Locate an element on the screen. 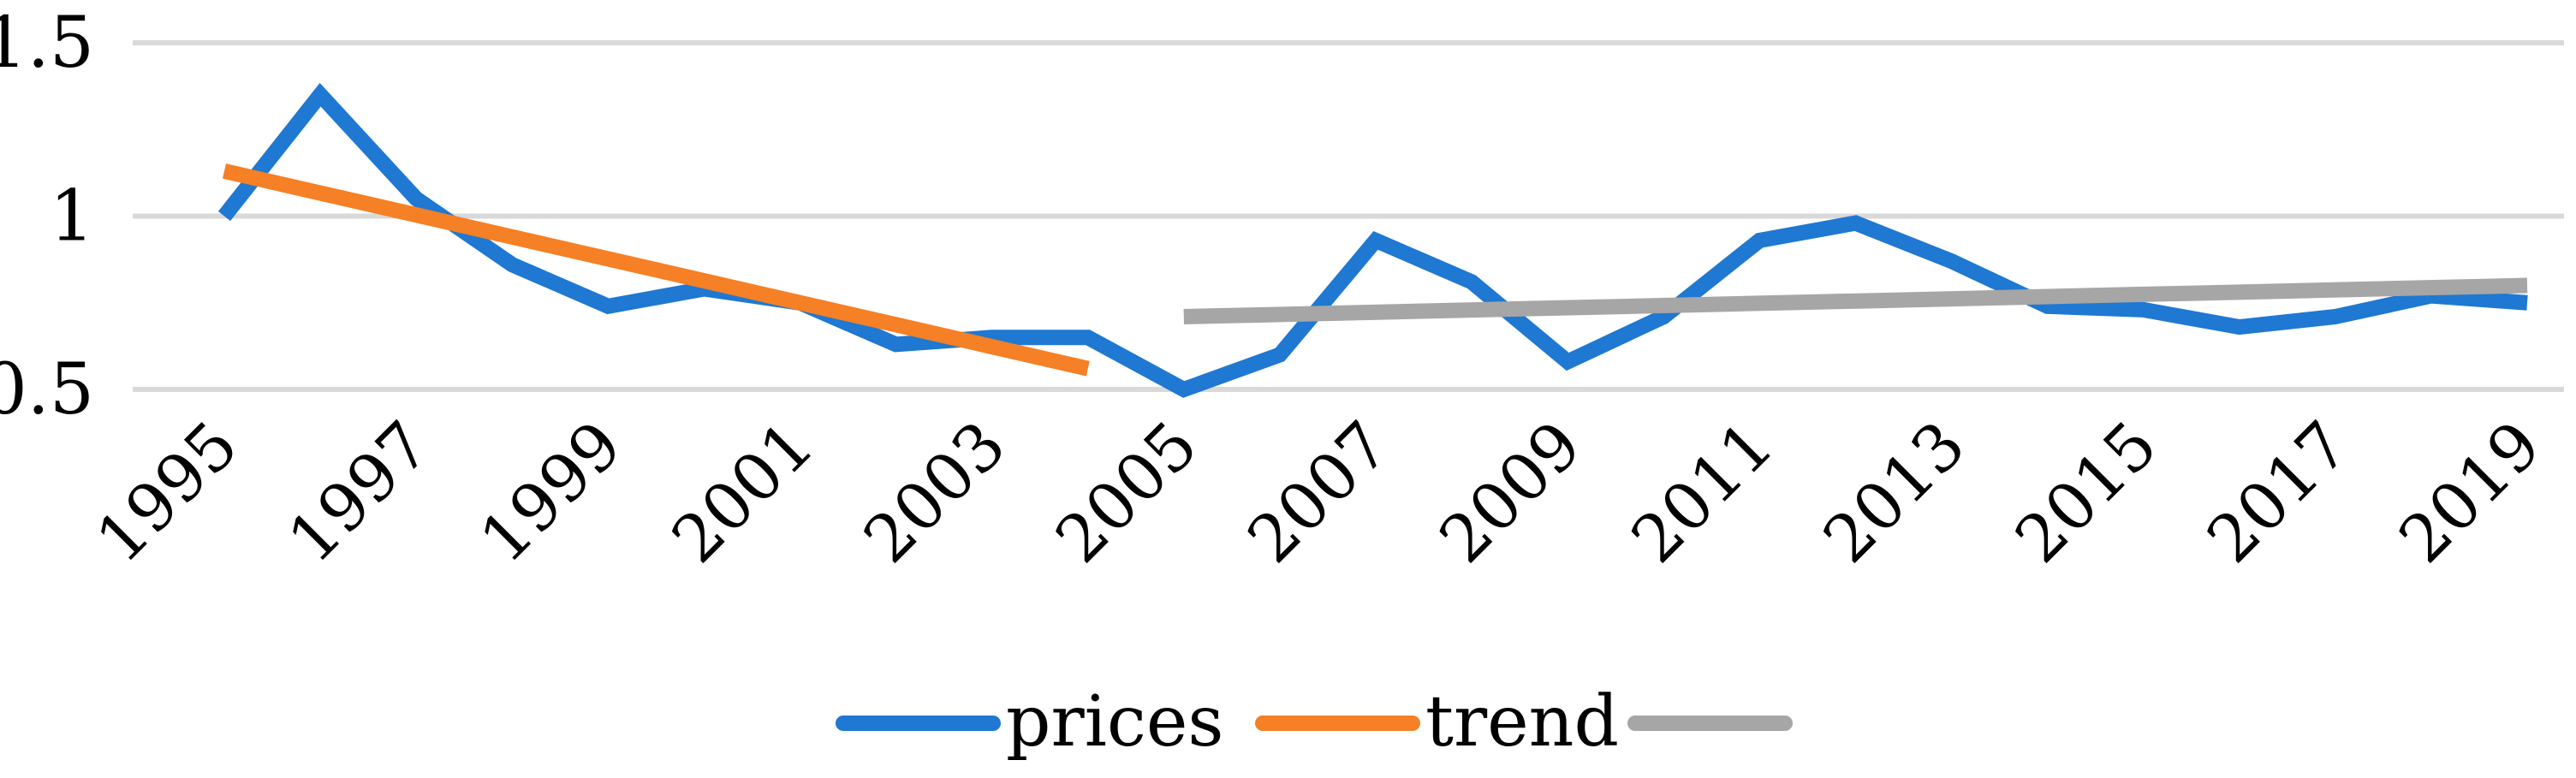 Image resolution: width=2576 pixels, height=778 pixels. legend-item: prices is located at coordinates (1029, 722).